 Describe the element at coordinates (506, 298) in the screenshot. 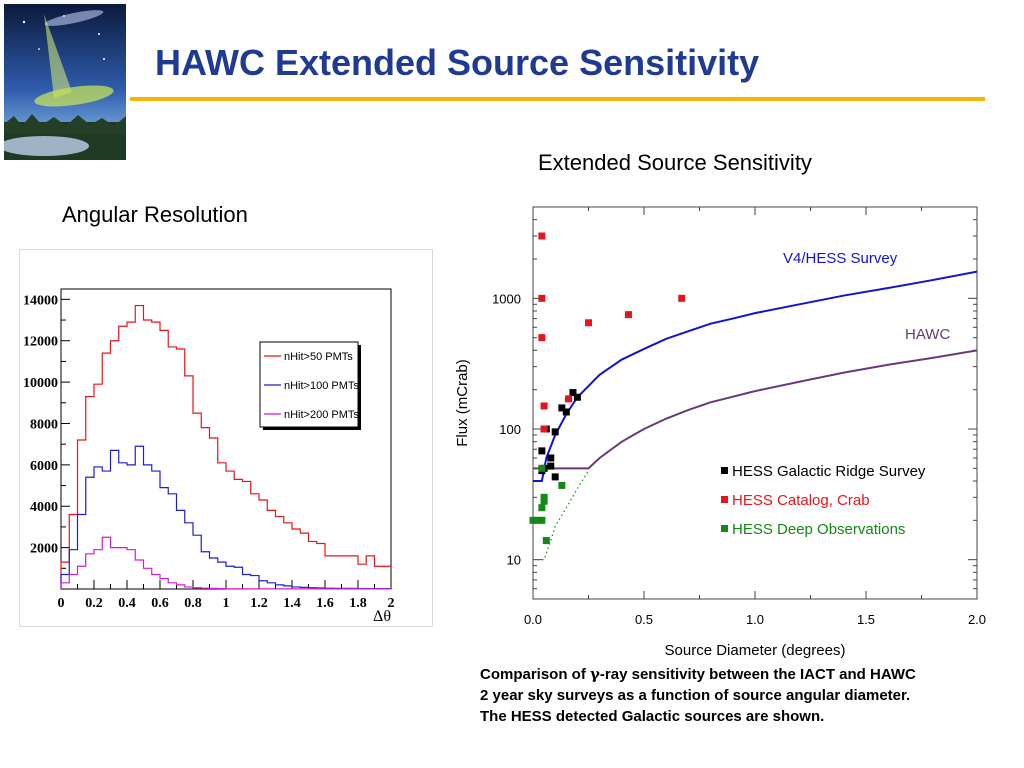

I see `y-tick-label: 1000` at that location.